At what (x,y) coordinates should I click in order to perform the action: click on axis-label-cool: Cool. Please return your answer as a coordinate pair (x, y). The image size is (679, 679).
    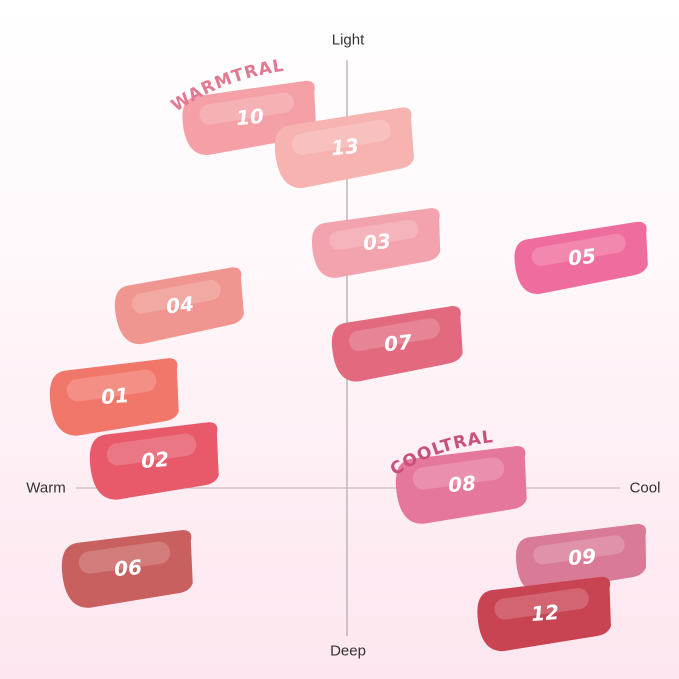
    Looking at the image, I should click on (645, 488).